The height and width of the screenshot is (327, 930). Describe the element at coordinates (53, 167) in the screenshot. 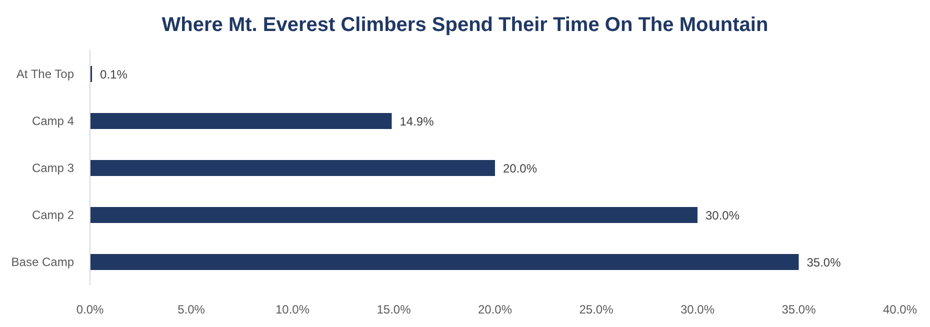

I see `y-tick-label: Camp 3` at that location.